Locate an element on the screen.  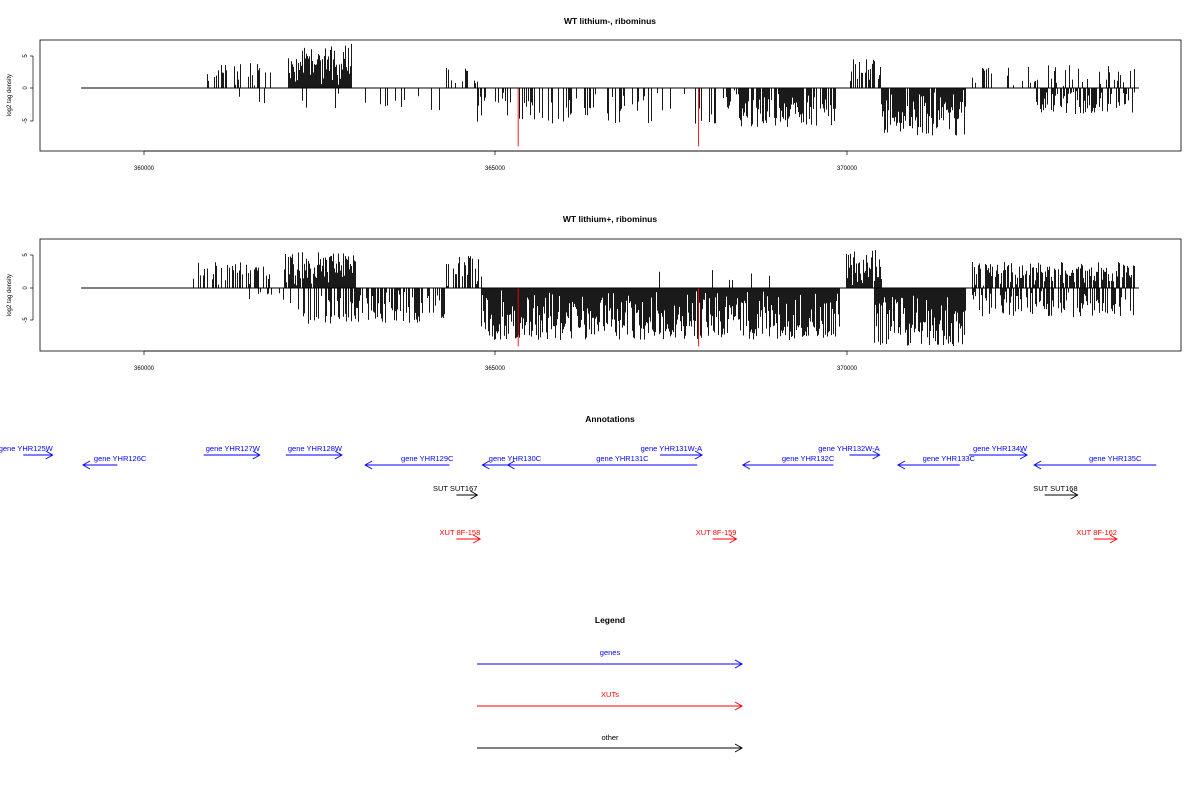
feature-gene-yhr134w: gene YHR134W is located at coordinates (998, 452).